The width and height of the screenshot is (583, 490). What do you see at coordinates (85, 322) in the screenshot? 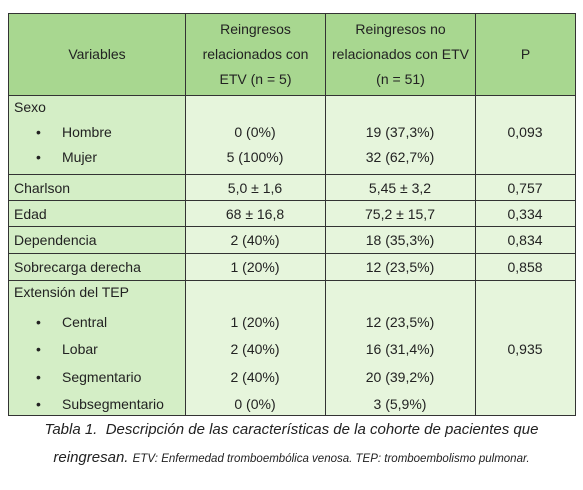
I see `item-label: Central` at bounding box center [85, 322].